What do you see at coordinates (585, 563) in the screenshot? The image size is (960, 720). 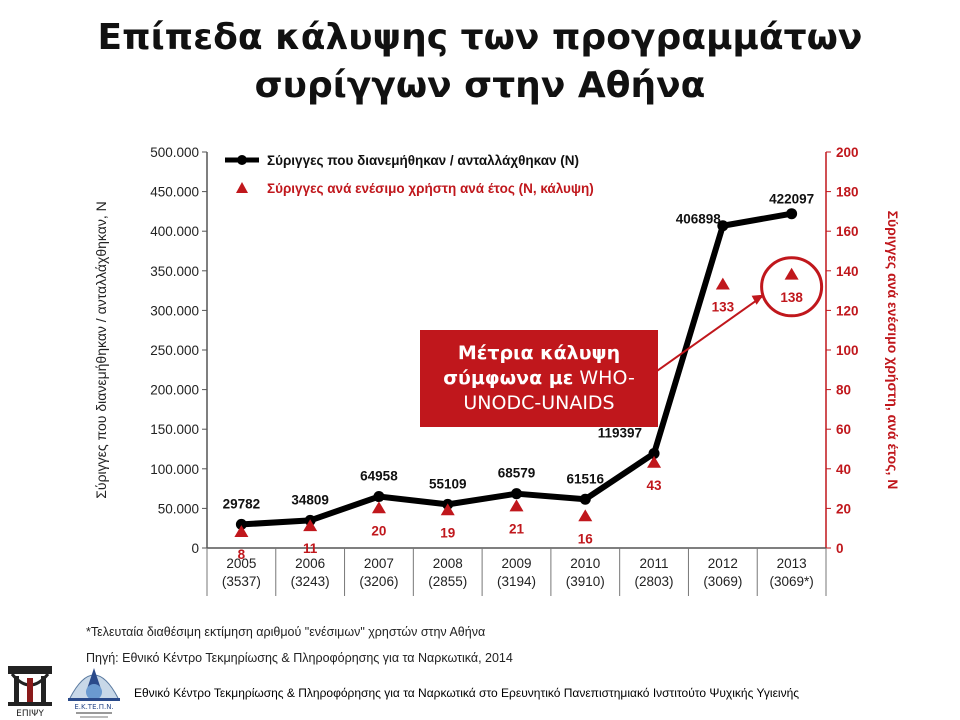 I see `x-tick-year: 2010` at bounding box center [585, 563].